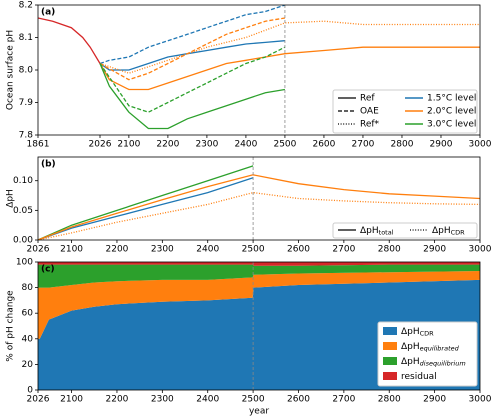  Describe the element at coordinates (28, 365) in the screenshot. I see `y-tick-label: 20` at that location.